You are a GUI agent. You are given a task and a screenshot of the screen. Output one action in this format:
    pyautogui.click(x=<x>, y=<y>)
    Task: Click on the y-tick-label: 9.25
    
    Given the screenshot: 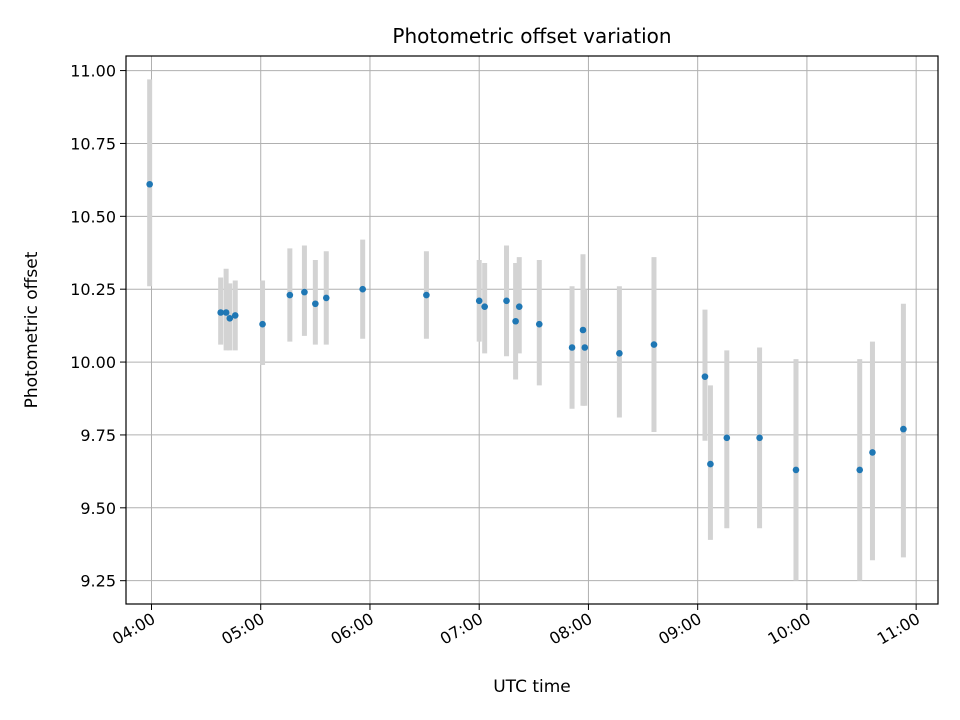 What is the action you would take?
    pyautogui.click(x=98, y=581)
    